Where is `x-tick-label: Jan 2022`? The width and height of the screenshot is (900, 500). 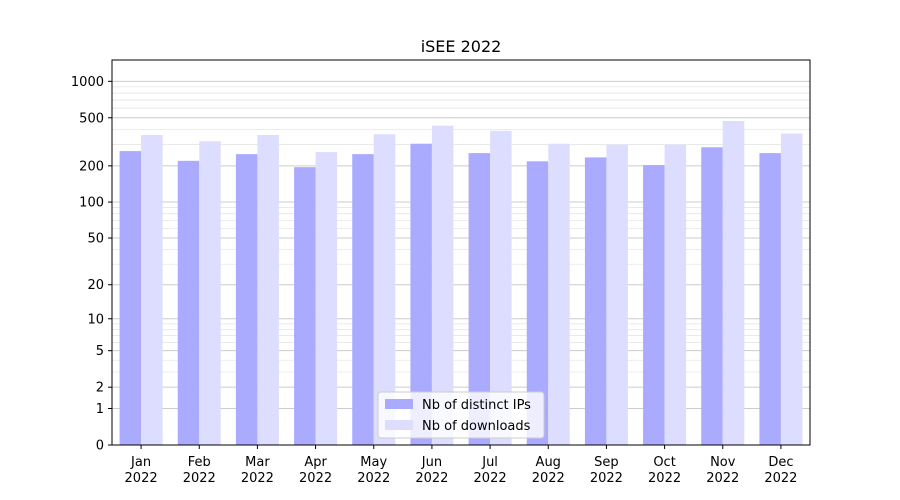 x-tick-label: Jan 2022 is located at coordinates (141, 470).